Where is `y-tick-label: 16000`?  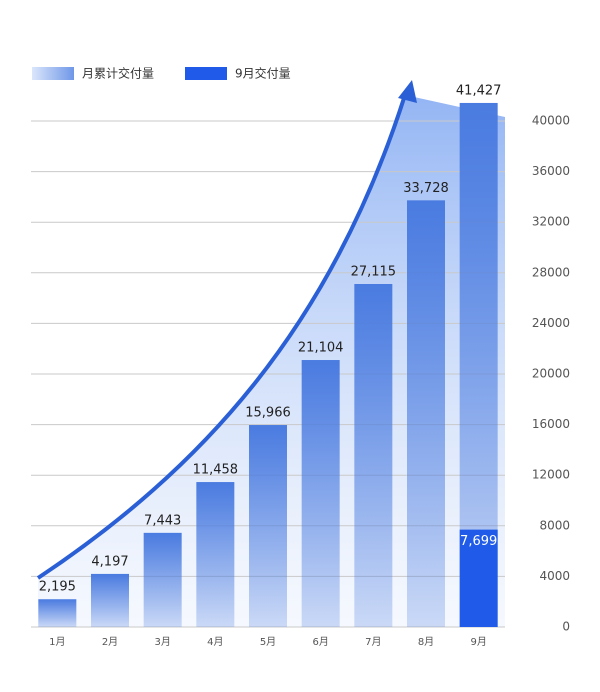
y-tick-label: 16000 is located at coordinates (551, 424).